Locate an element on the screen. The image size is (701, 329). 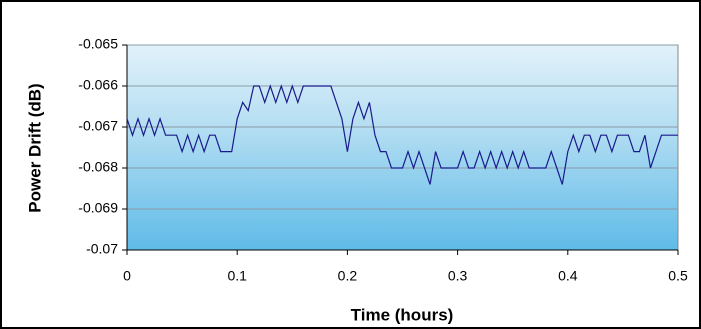
y-tick-label: -0.067 is located at coordinates (98, 126).